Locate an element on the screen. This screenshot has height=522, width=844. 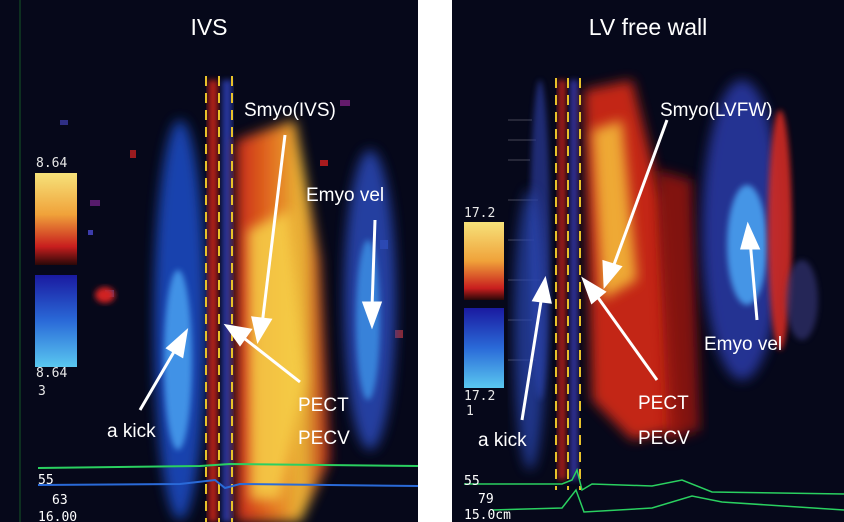
trace-value-2: 79 is located at coordinates (486, 499).